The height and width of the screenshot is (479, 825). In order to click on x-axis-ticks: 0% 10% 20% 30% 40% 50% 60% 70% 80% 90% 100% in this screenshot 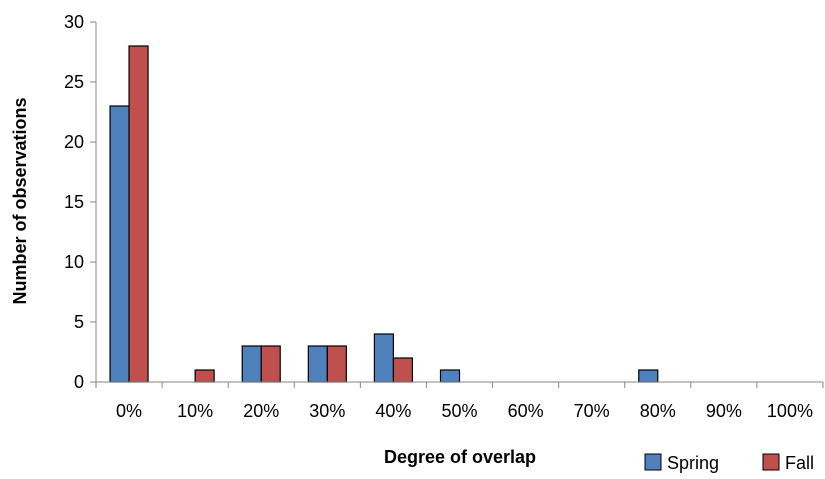, I will do `click(459, 401)`.